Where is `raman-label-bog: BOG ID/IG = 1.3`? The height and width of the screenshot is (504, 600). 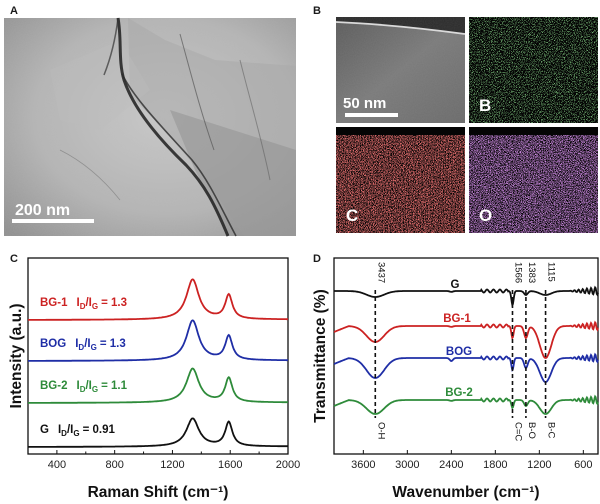
raman-label-bog: BOG ID/IG = 1.3 is located at coordinates (83, 345).